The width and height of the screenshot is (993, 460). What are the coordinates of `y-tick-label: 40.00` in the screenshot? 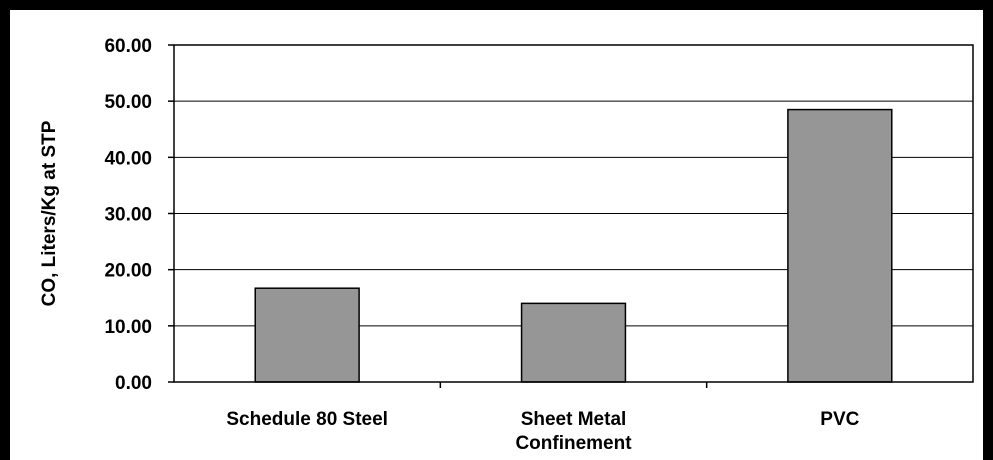 It's located at (128, 158).